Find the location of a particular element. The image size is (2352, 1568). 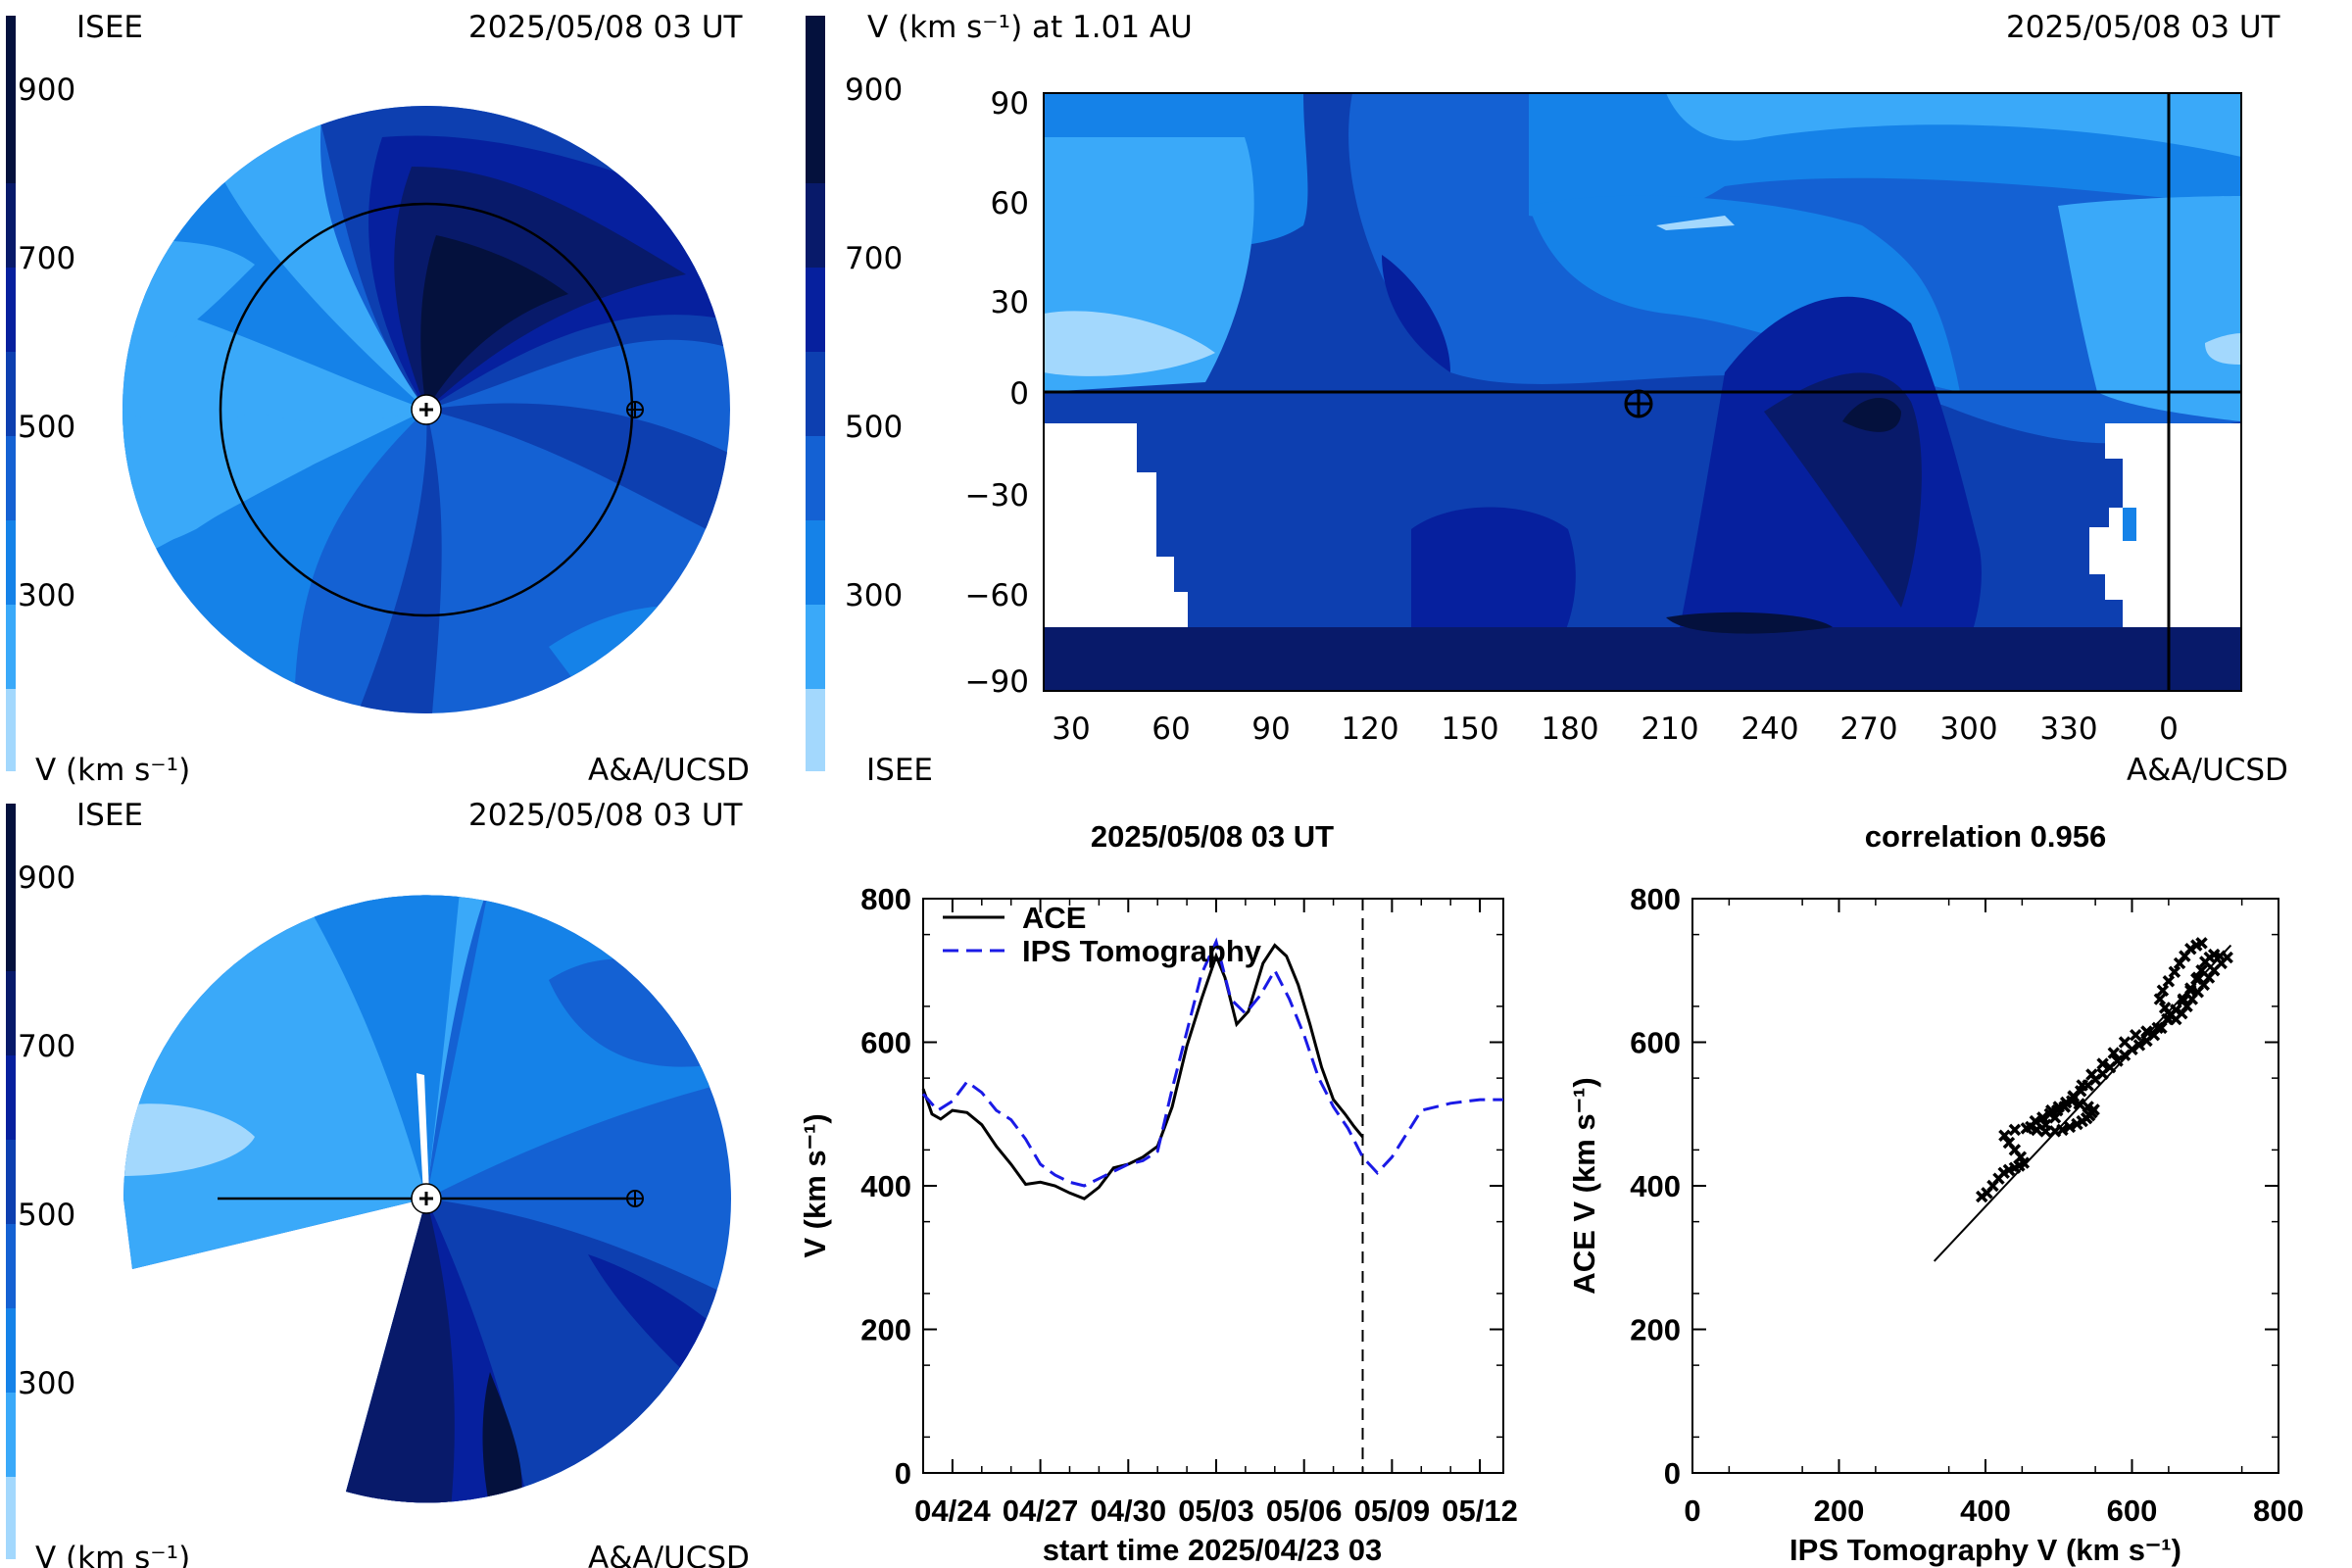

x-tick-label: 04/24 is located at coordinates (952, 1511).